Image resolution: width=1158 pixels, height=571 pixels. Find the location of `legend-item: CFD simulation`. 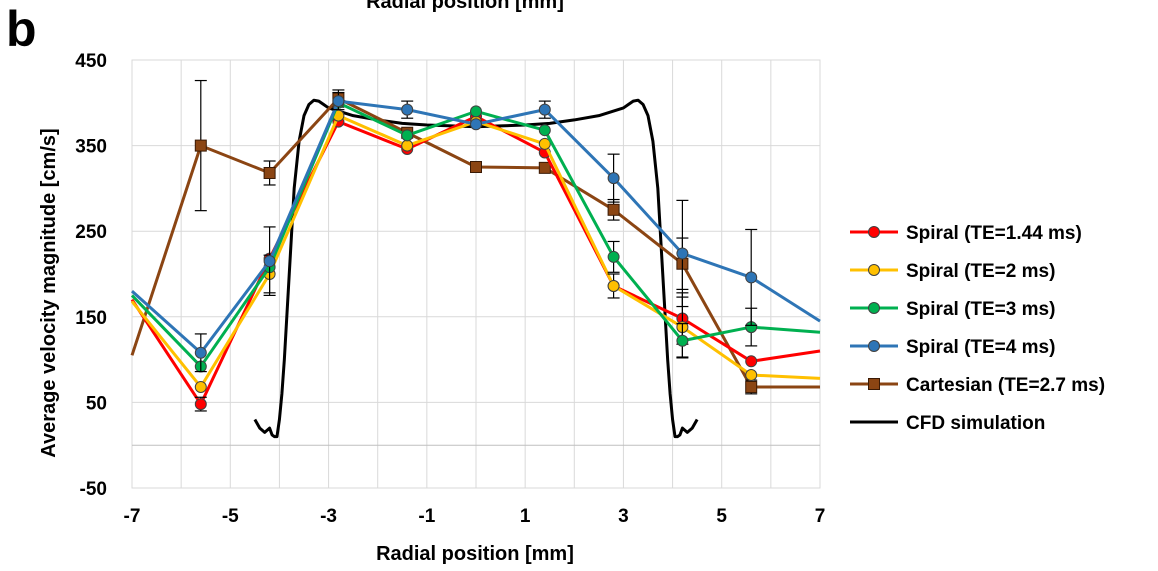

legend-item: CFD simulation is located at coordinates (947, 423).